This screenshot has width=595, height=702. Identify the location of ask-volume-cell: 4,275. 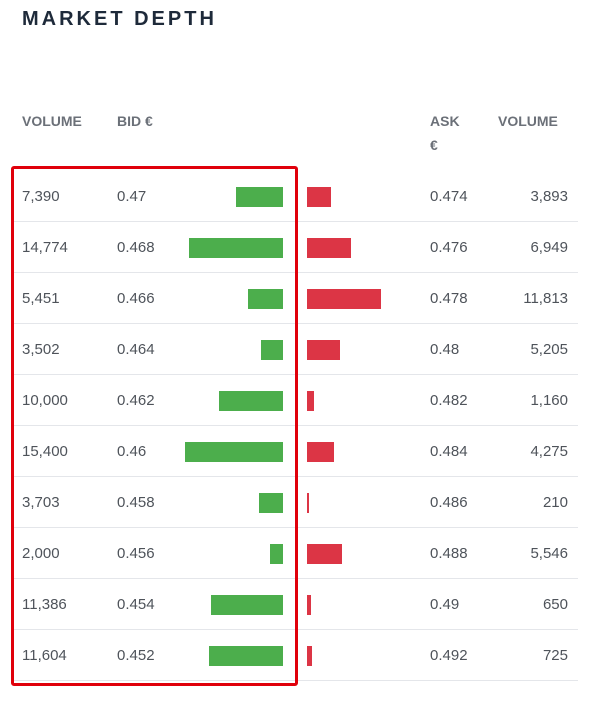
(549, 451).